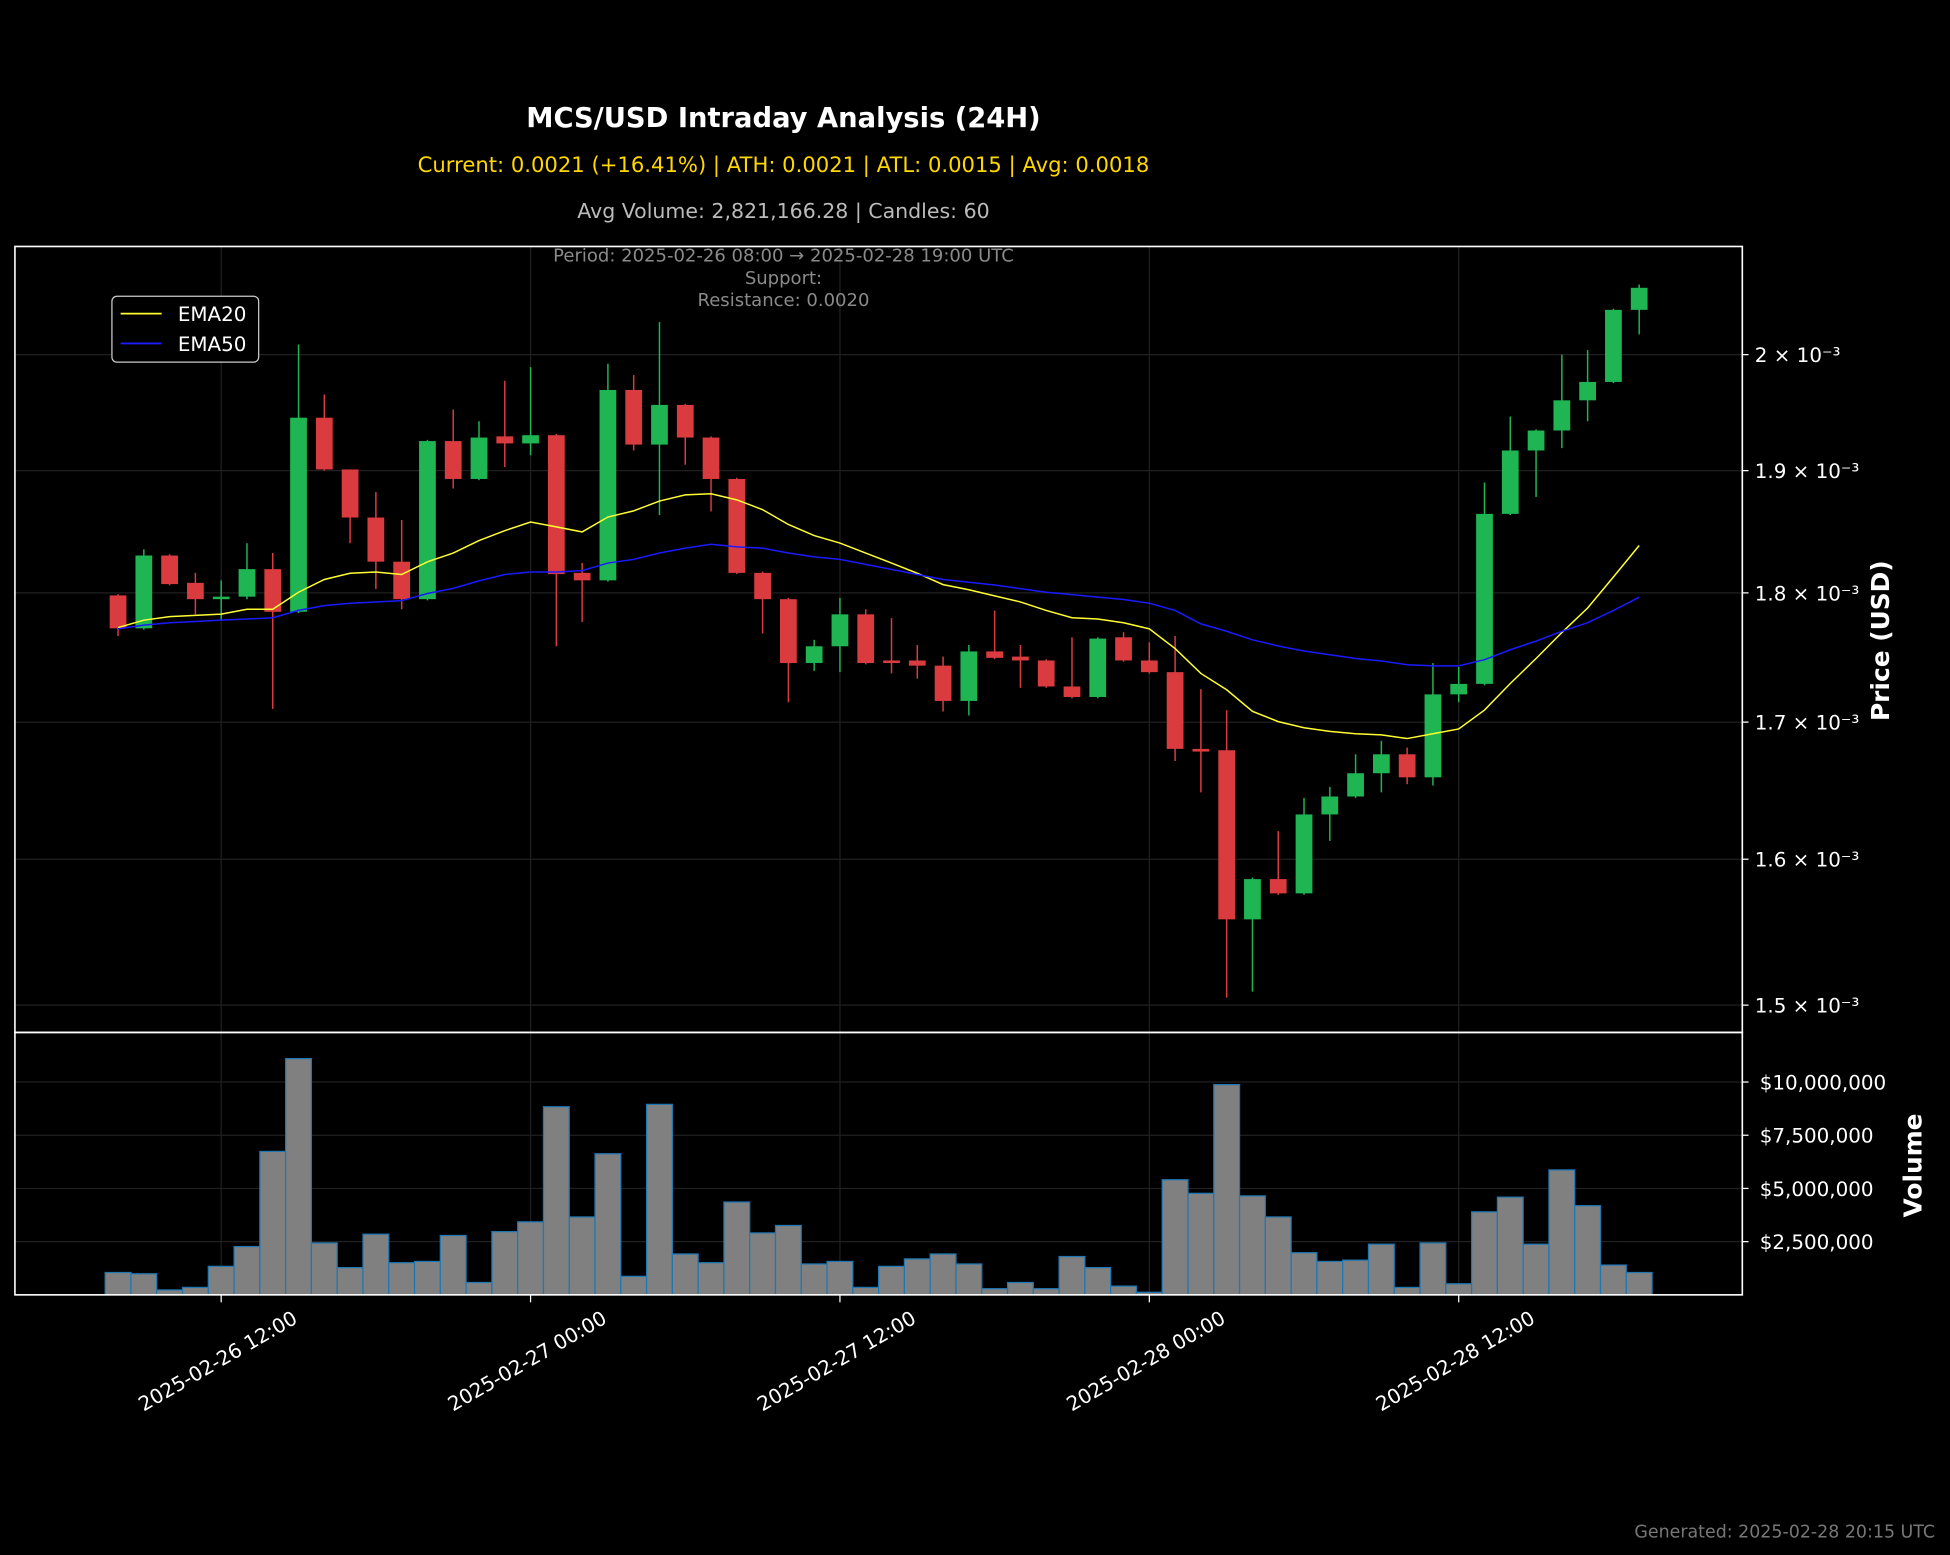 The width and height of the screenshot is (1950, 1555). Describe the element at coordinates (1912, 1166) in the screenshot. I see `volume-axis-label: Volume` at that location.